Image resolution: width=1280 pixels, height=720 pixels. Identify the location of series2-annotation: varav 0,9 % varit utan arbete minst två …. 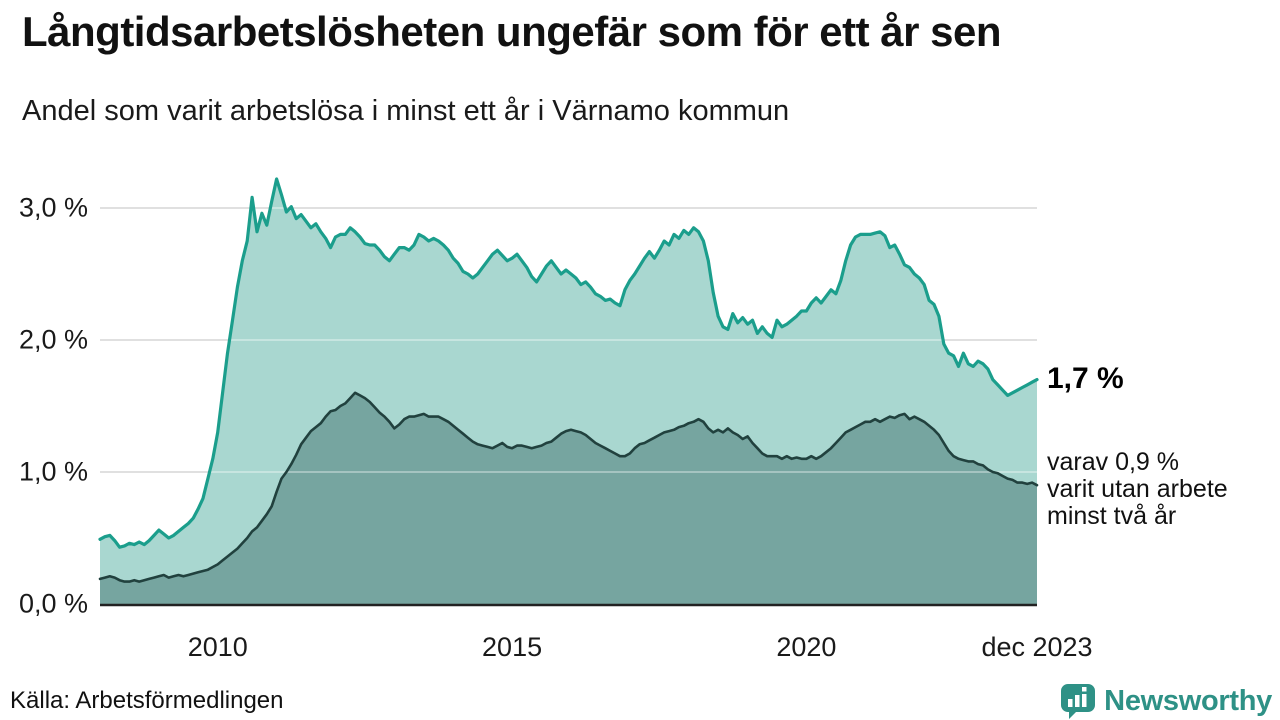
(1137, 489).